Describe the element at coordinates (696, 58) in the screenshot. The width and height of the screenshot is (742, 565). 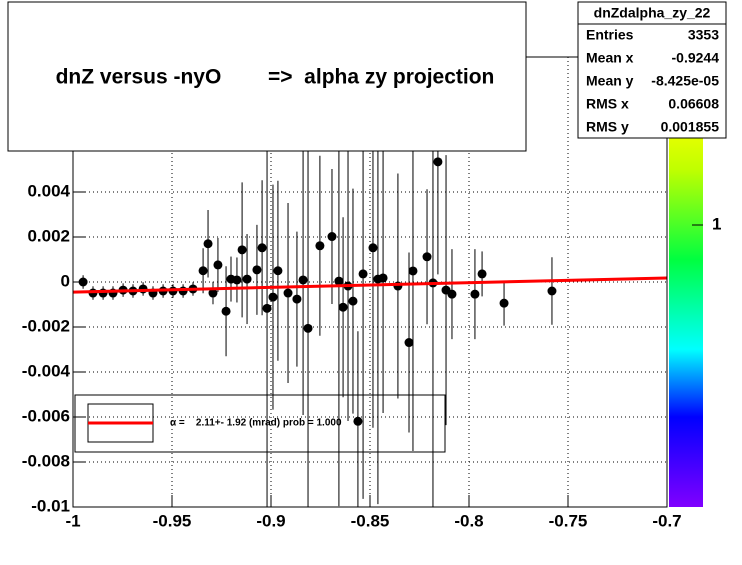
I see `stats-value: -0.9244` at that location.